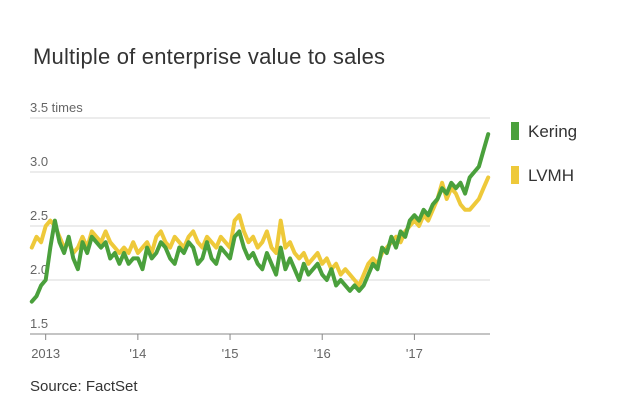 Image resolution: width=625 pixels, height=406 pixels. What do you see at coordinates (515, 131) in the screenshot?
I see `legend-swatch-kering` at bounding box center [515, 131].